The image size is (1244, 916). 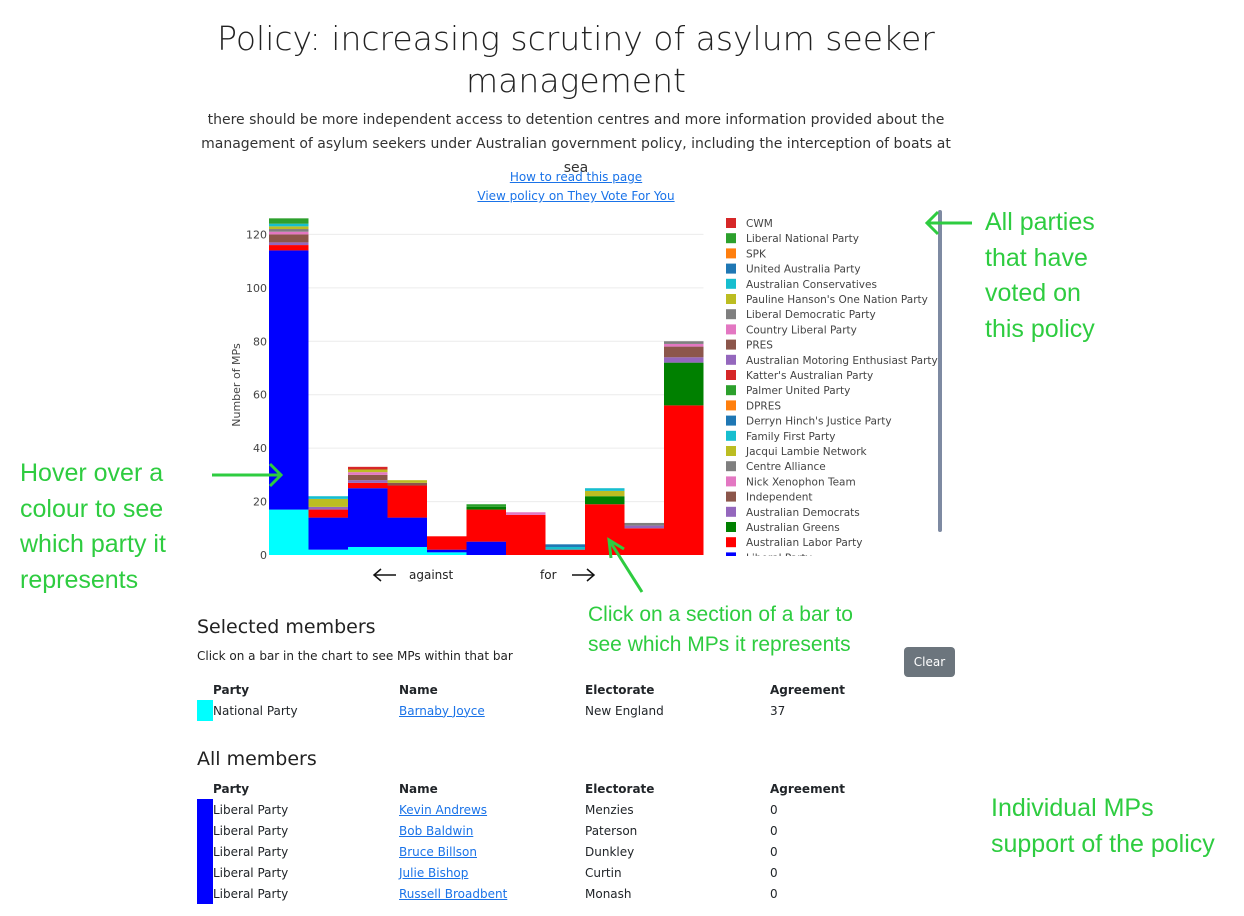 I want to click on mp-name-link: Bob Baldwin, so click(x=436, y=830).